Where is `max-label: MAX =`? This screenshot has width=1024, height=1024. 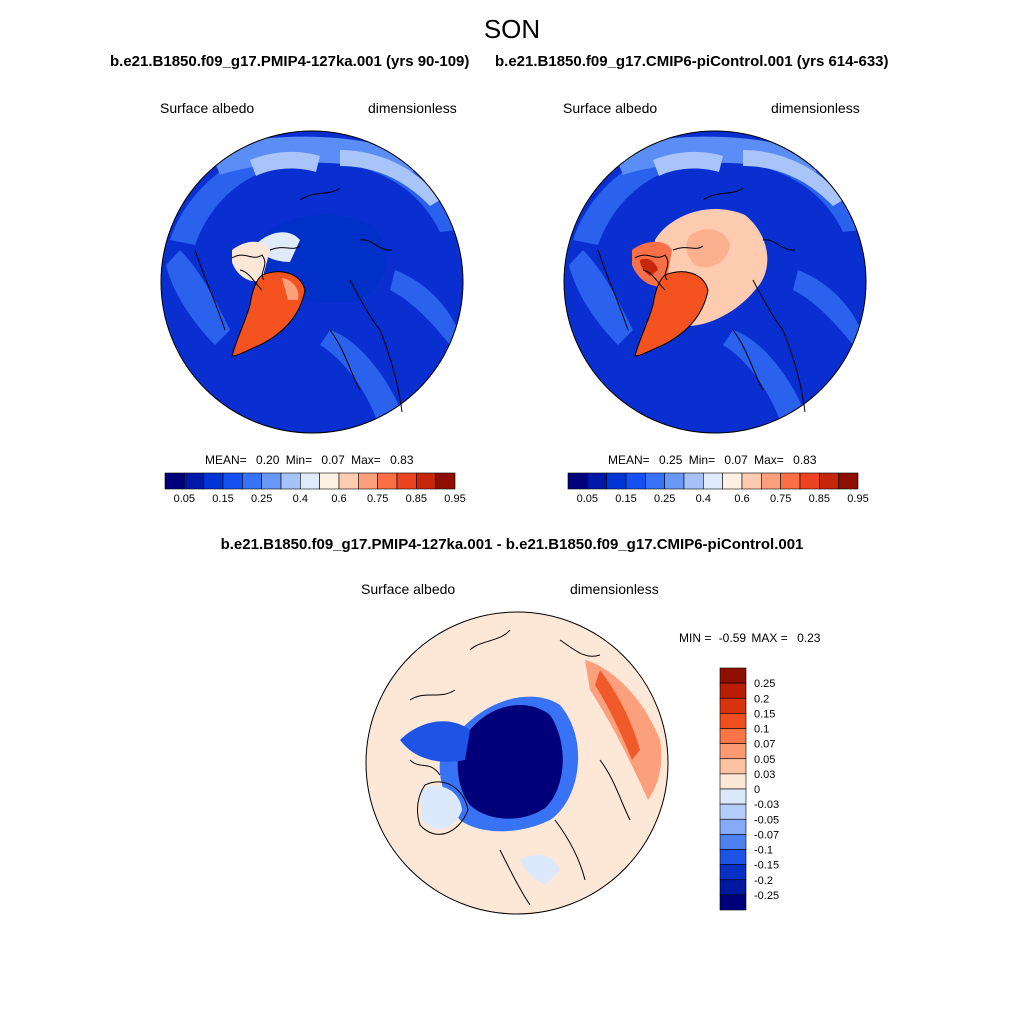
max-label: MAX = is located at coordinates (769, 638).